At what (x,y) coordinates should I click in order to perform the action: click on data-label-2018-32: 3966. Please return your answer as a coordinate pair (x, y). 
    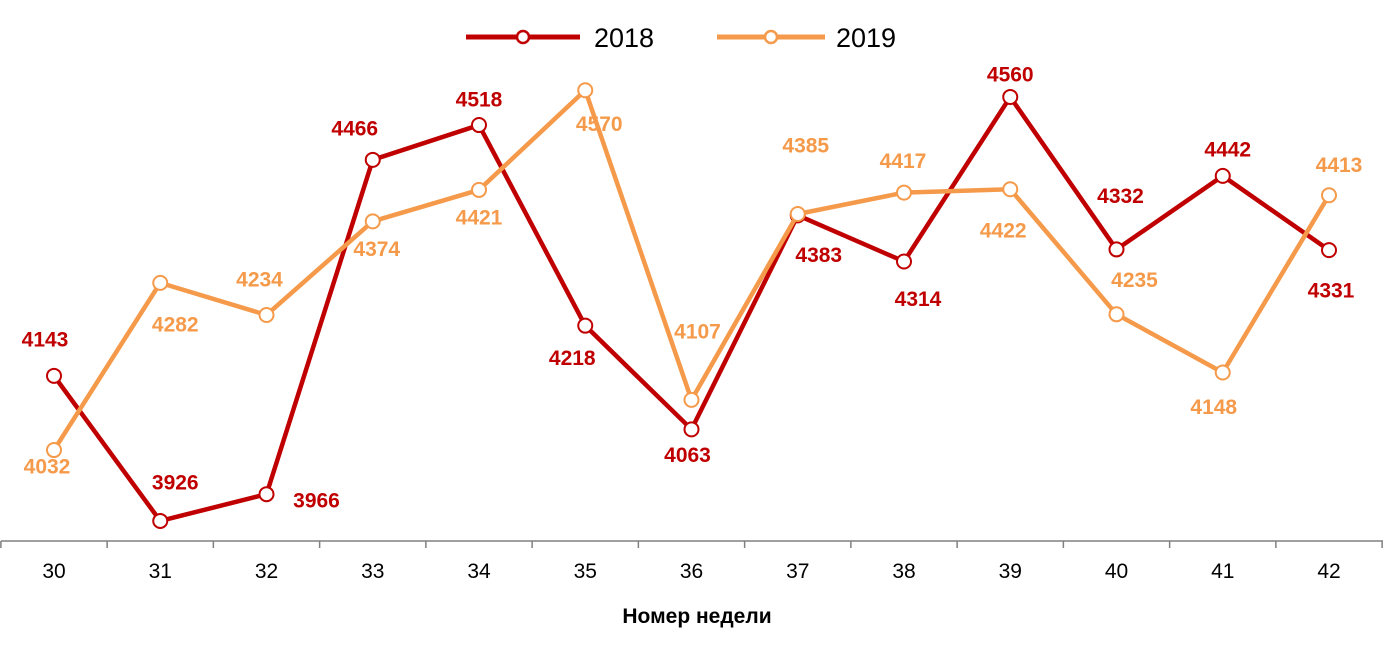
    Looking at the image, I should click on (316, 501).